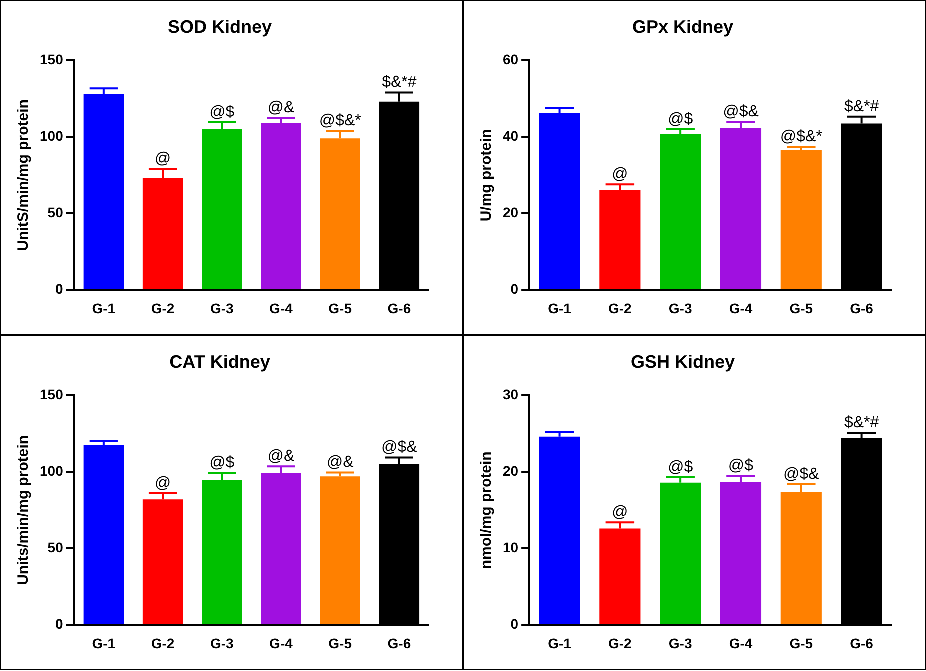 The image size is (926, 671). What do you see at coordinates (683, 26) in the screenshot?
I see `chart-title: GPx Kidney` at bounding box center [683, 26].